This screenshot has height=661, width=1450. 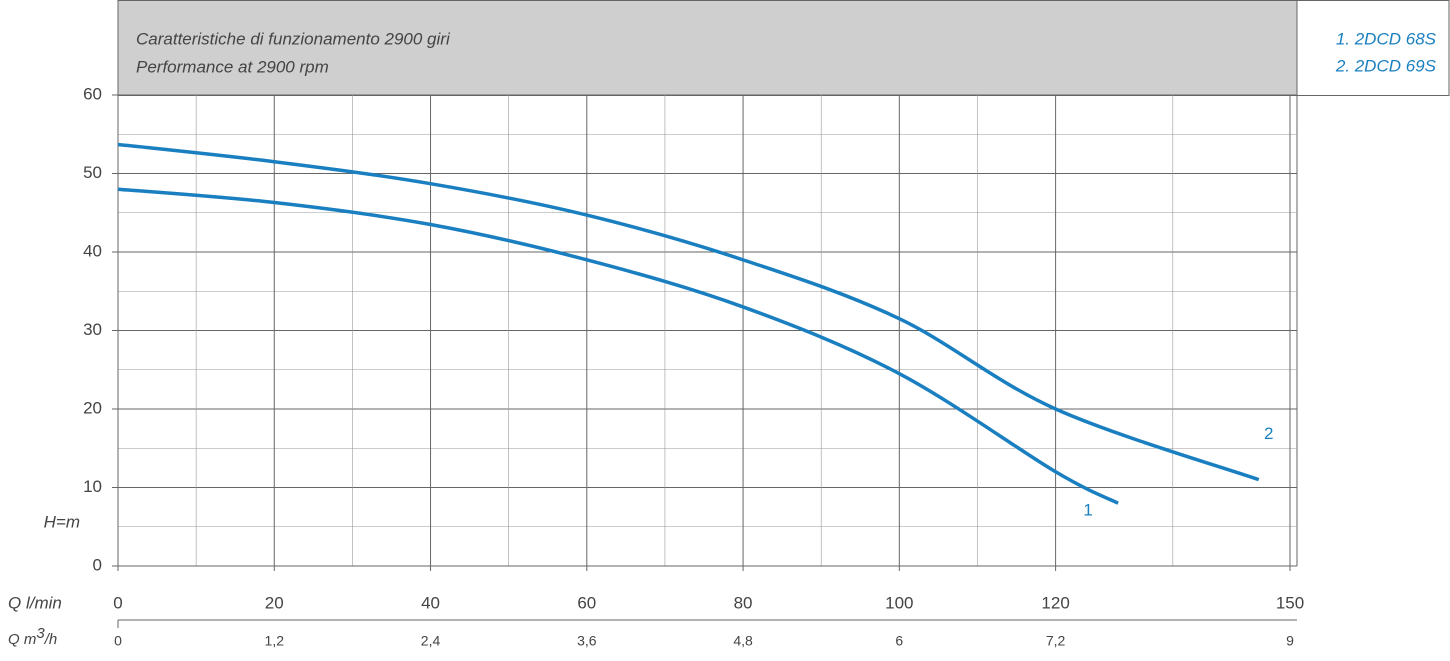 I want to click on y-tick-label: 60, so click(x=92, y=93).